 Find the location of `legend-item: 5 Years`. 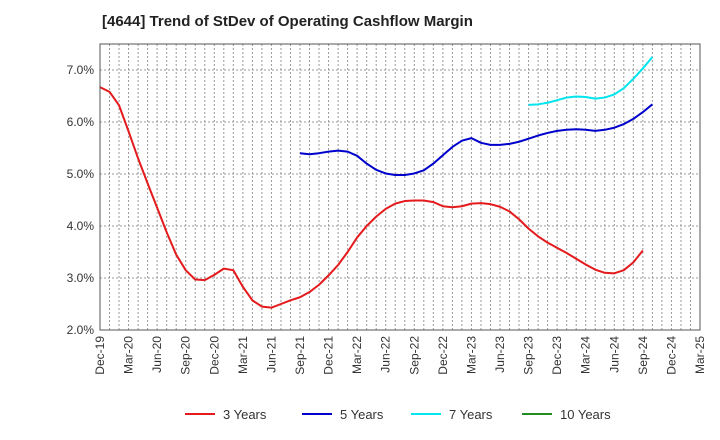

legend-item: 5 Years is located at coordinates (343, 414).